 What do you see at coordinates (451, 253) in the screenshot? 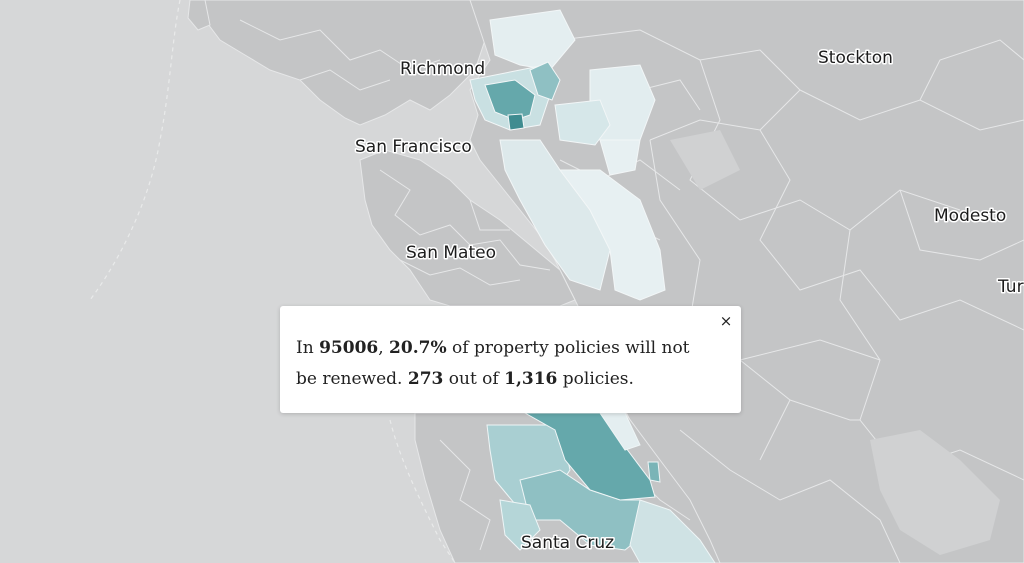
I see `city-label-san-mateo: San Mateo` at bounding box center [451, 253].